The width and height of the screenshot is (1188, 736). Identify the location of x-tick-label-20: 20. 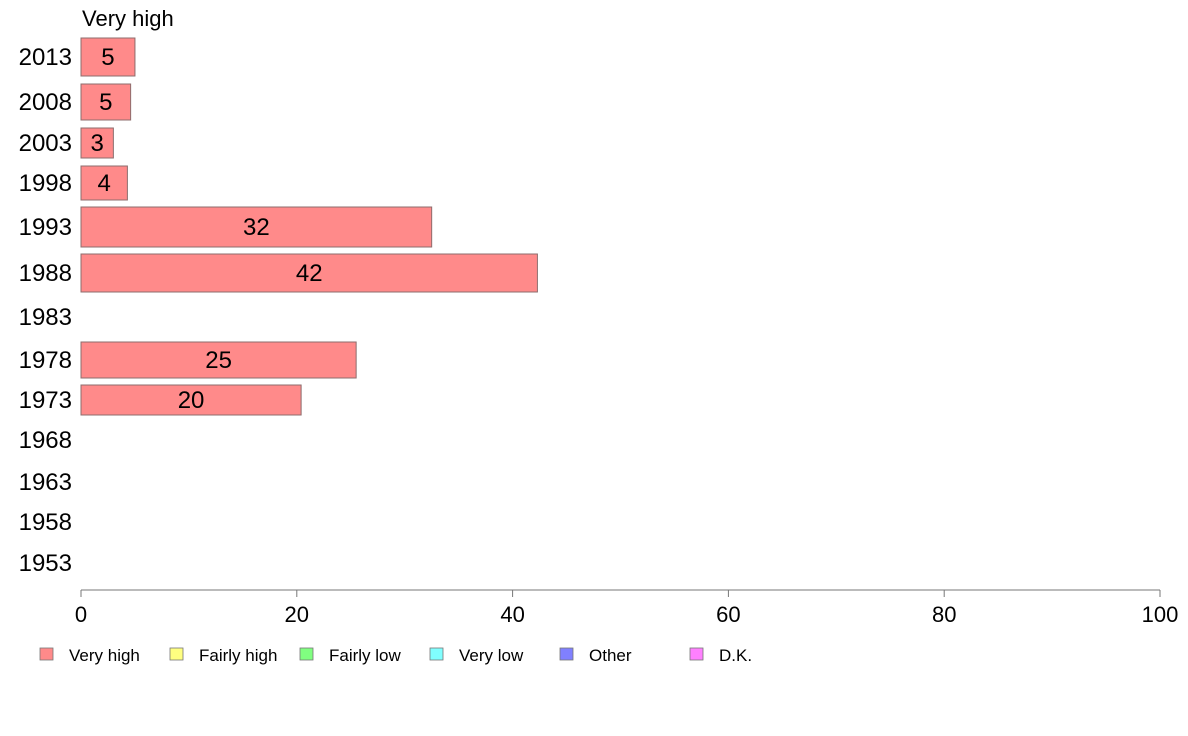
(297, 614).